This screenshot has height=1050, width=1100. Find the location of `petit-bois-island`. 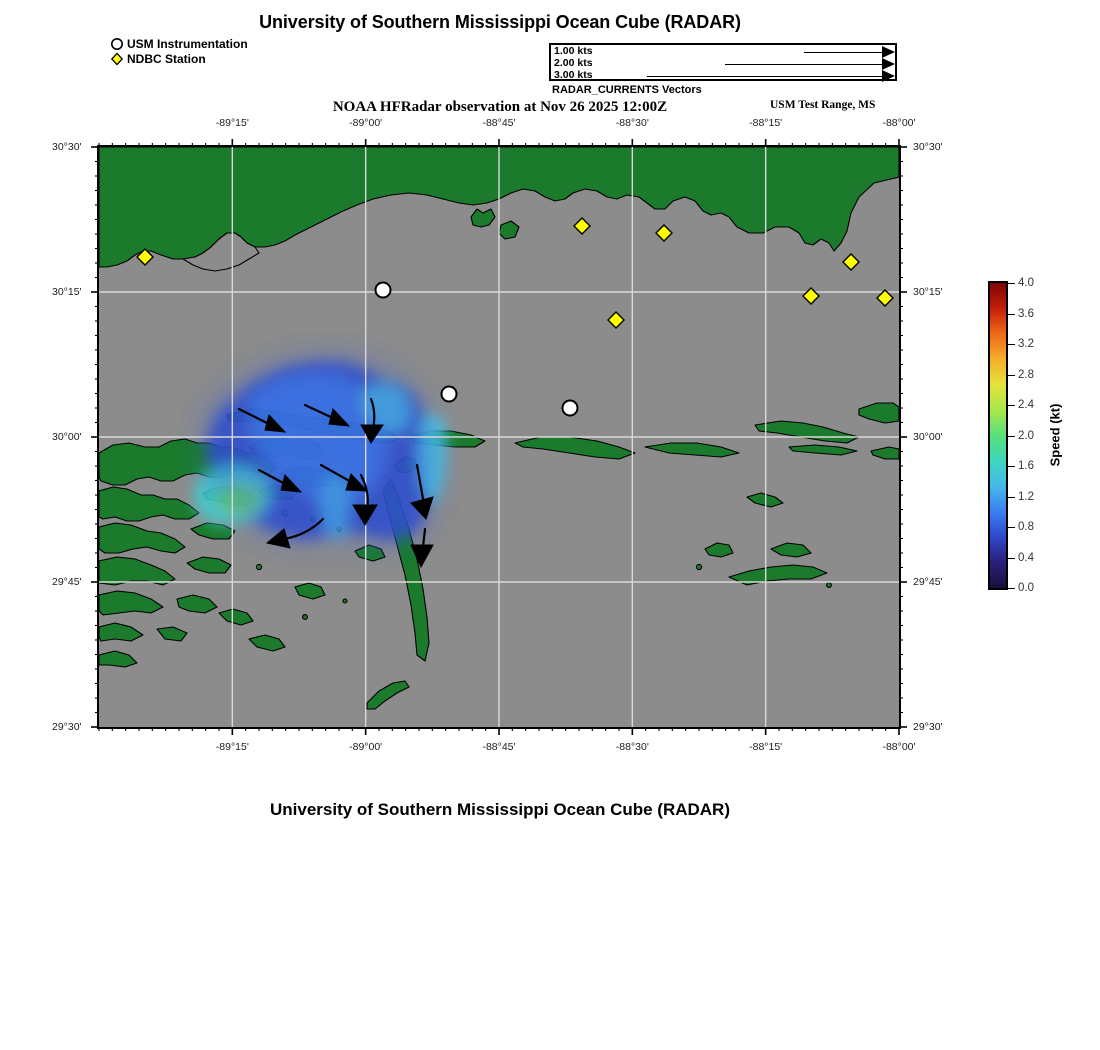

petit-bois-island is located at coordinates (692, 450).